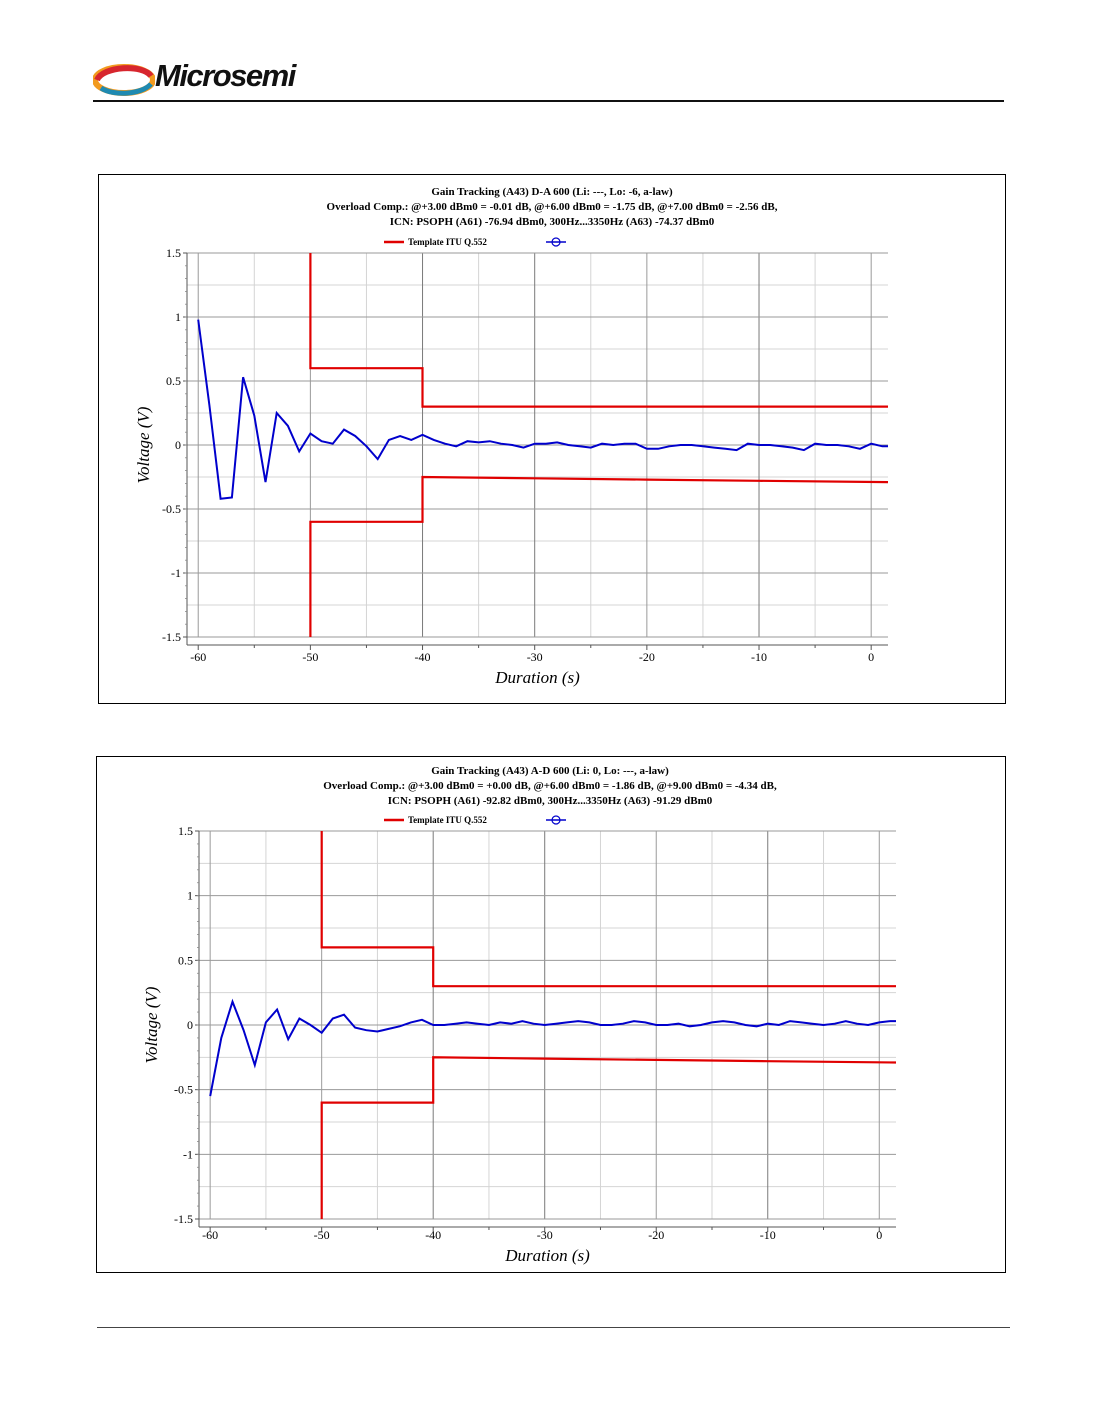  Describe the element at coordinates (879, 1235) in the screenshot. I see `chart-2-x-tick-label: 0` at that location.